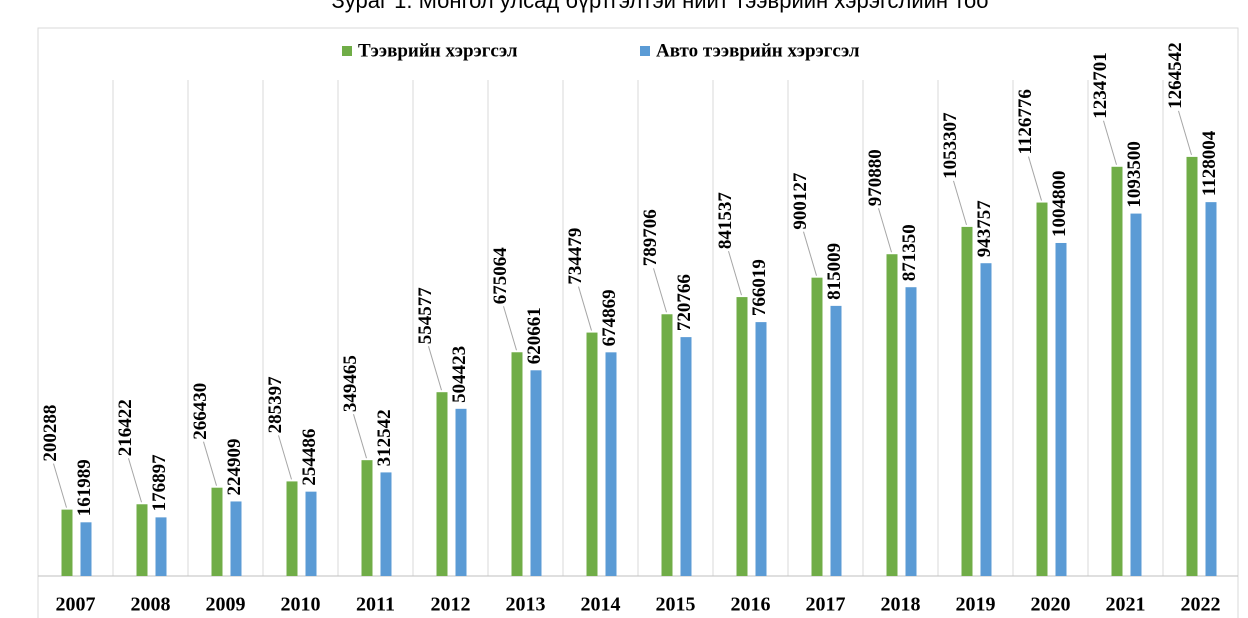  What do you see at coordinates (125, 427) in the screenshot?
I see `value-label: 216422` at bounding box center [125, 427].